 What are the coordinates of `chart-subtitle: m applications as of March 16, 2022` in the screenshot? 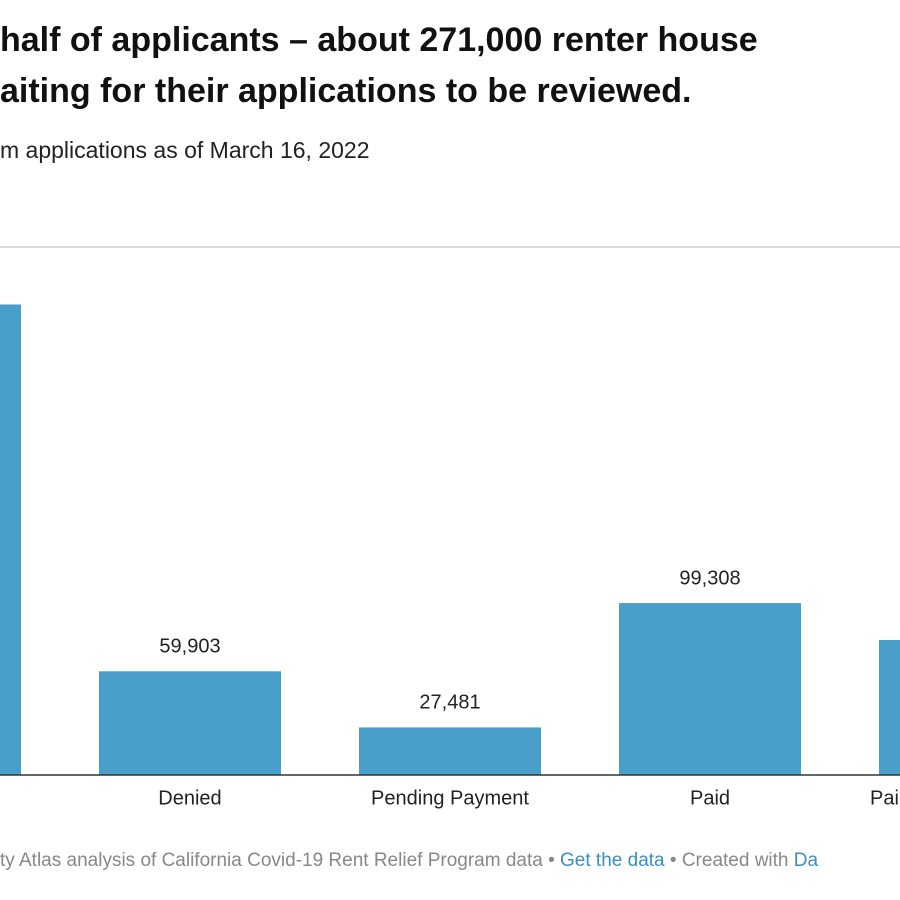 It's located at (184, 150).